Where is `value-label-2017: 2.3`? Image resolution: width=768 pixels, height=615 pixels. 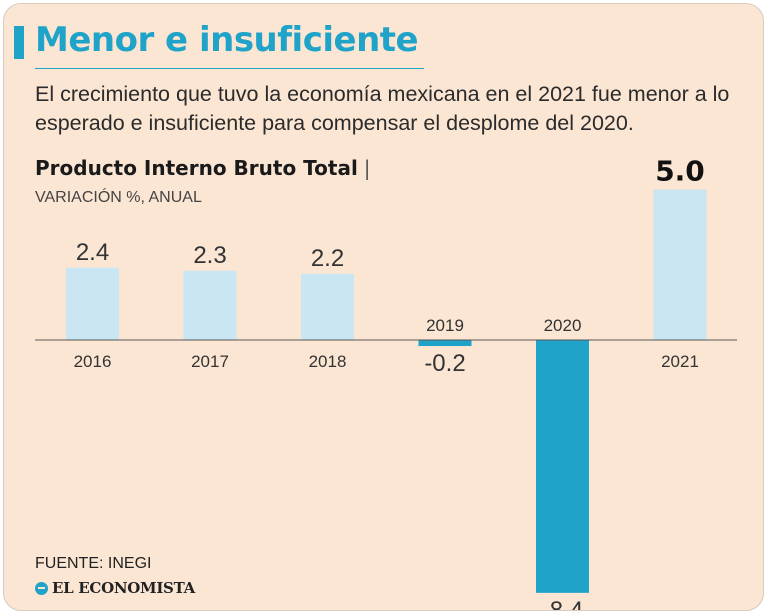 value-label-2017: 2.3 is located at coordinates (209, 255).